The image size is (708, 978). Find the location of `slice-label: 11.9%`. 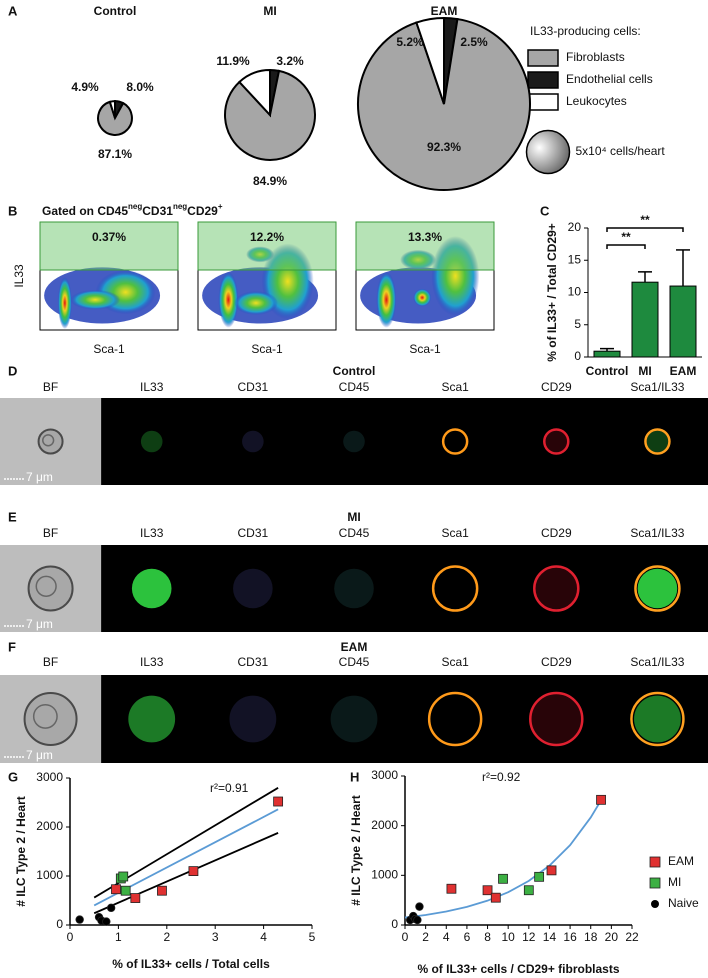

slice-label: 11.9% is located at coordinates (233, 61).